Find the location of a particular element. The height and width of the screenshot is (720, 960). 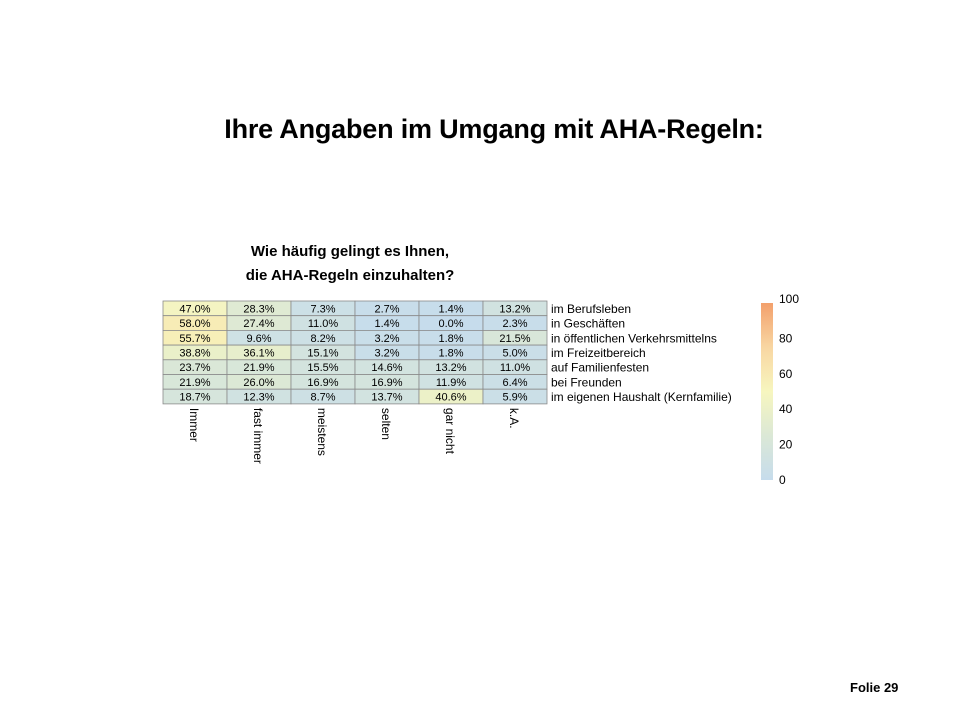

cell-value-label: 8.7% is located at coordinates (322, 398).